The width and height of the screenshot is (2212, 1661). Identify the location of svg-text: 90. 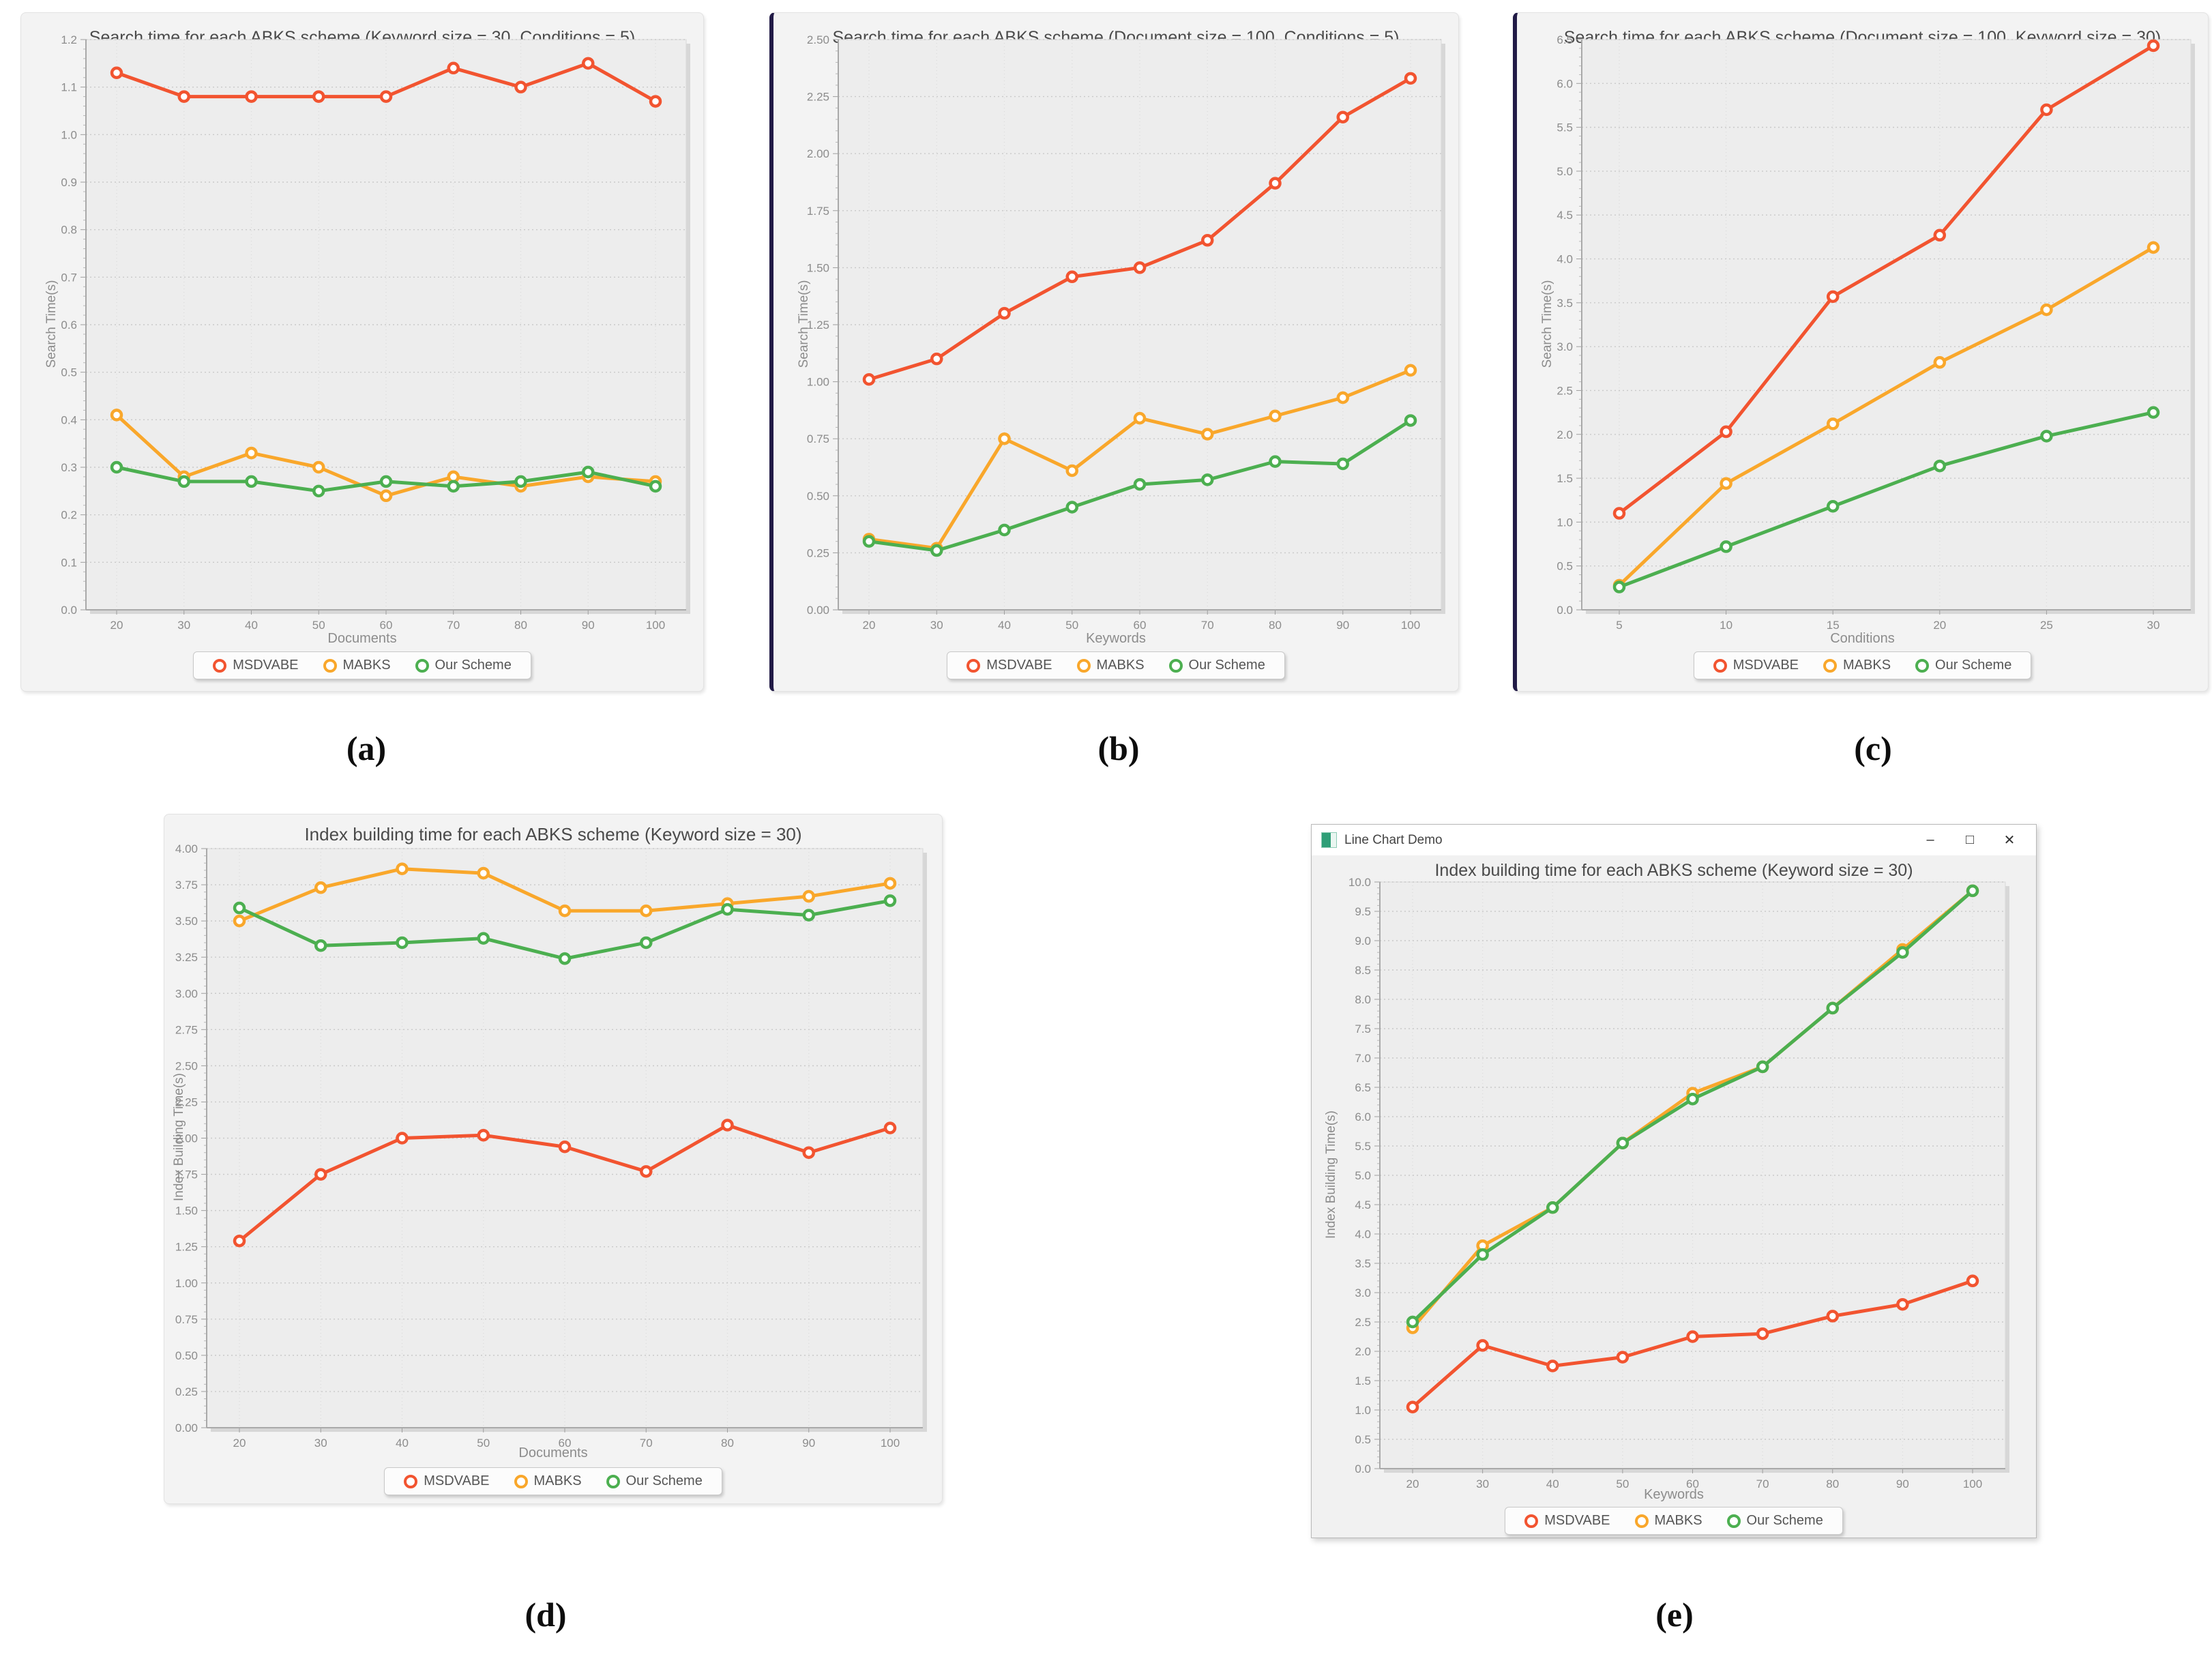
(588, 625).